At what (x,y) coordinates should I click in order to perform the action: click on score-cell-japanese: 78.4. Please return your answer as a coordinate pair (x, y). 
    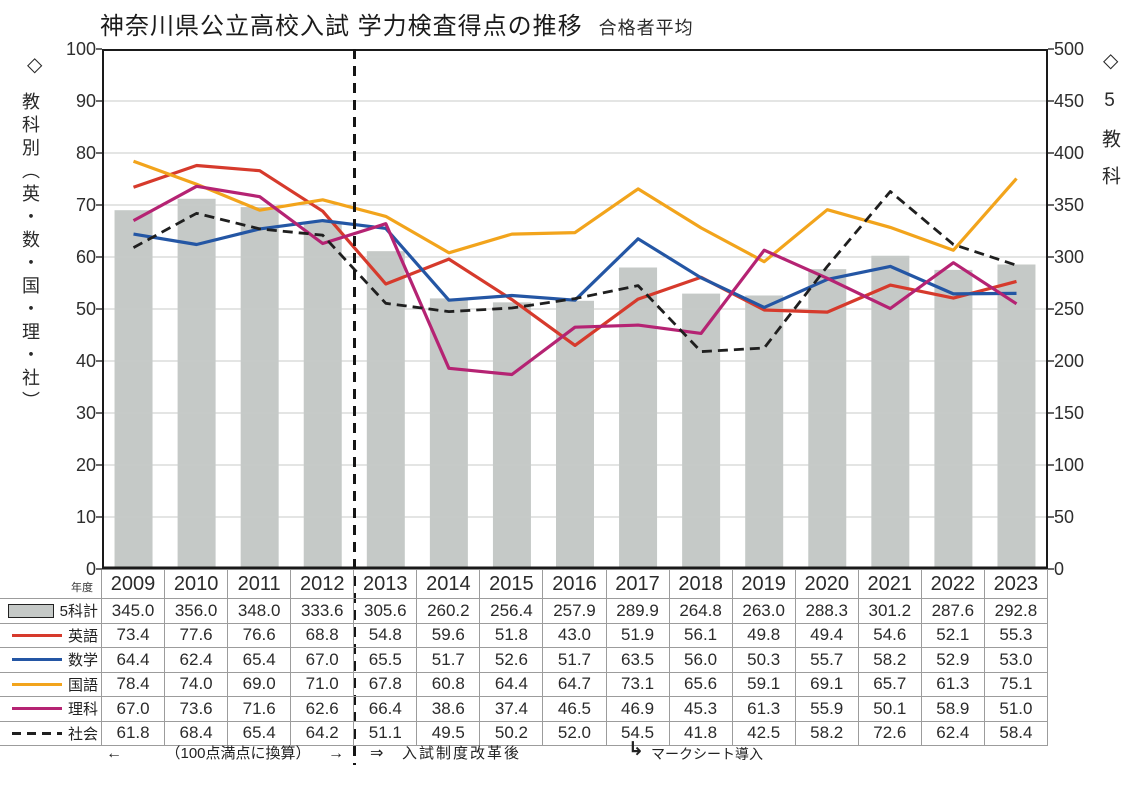
    Looking at the image, I should click on (134, 684).